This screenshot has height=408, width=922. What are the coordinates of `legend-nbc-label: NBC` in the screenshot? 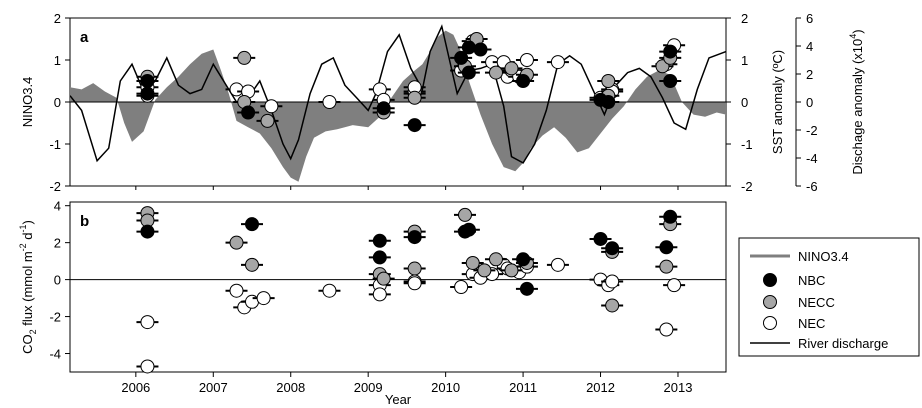 It's located at (811, 280).